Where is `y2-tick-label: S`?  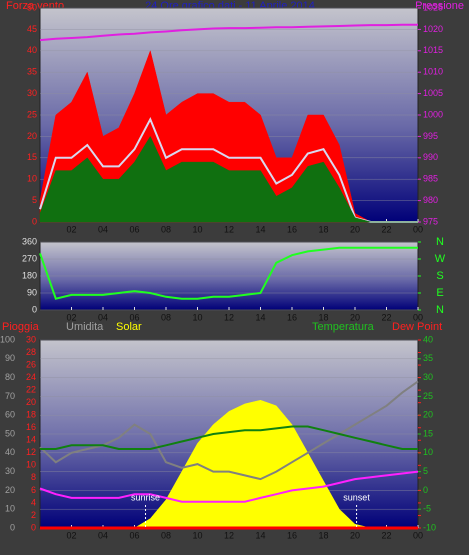 y2-tick-label: S is located at coordinates (439, 276).